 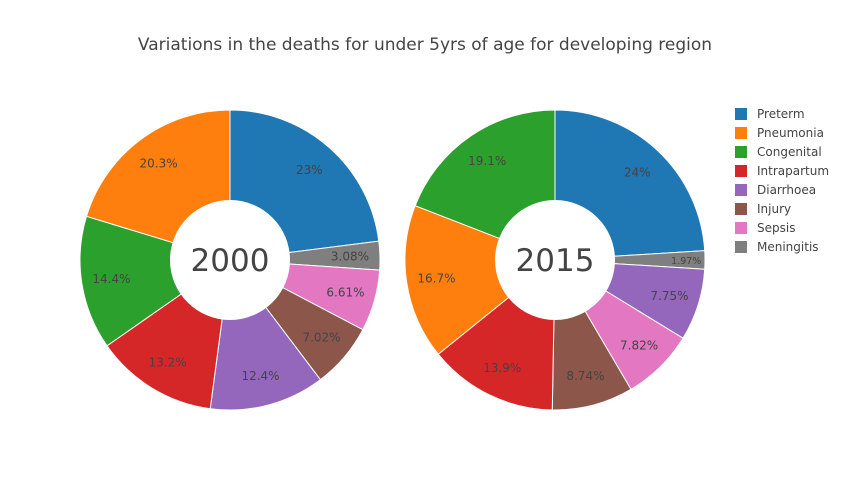 I want to click on slice-label-meningitis-2015: 1.97%, so click(x=686, y=261).